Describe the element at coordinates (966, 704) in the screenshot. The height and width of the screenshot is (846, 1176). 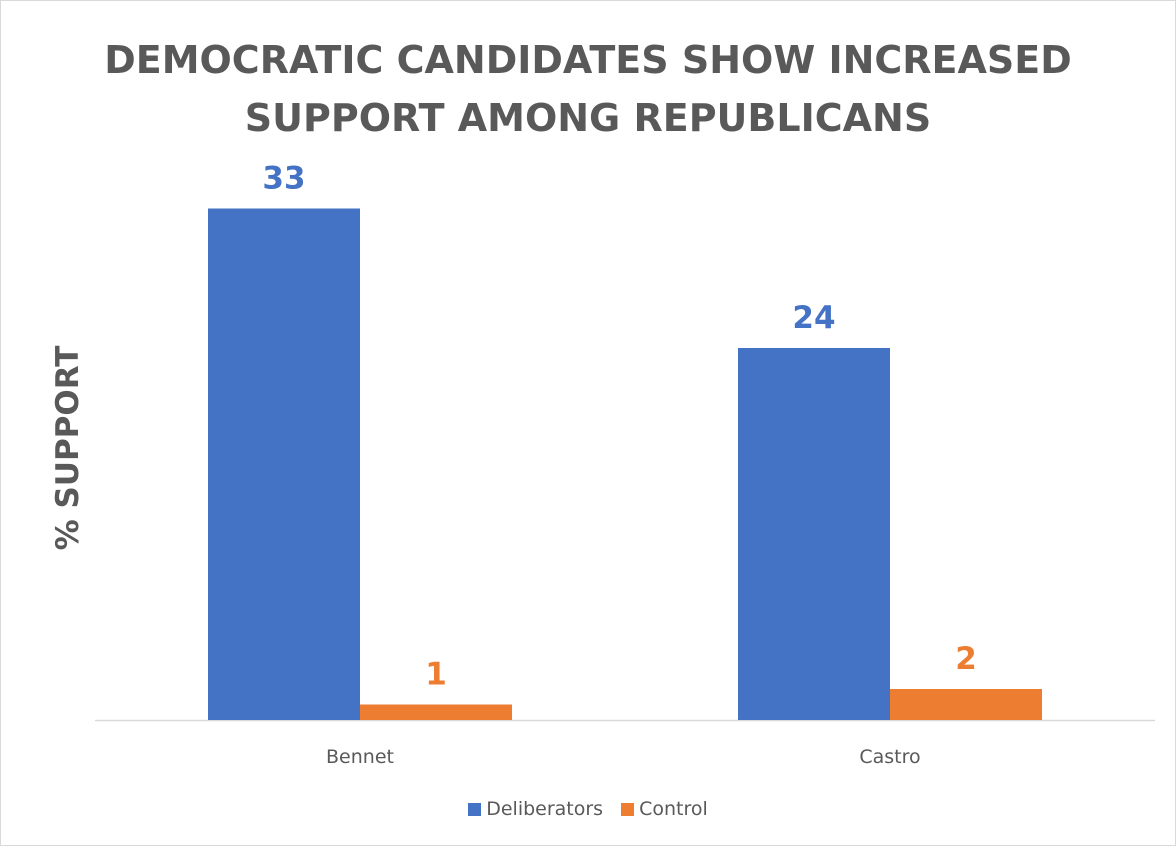
I see `bar-castro-control` at that location.